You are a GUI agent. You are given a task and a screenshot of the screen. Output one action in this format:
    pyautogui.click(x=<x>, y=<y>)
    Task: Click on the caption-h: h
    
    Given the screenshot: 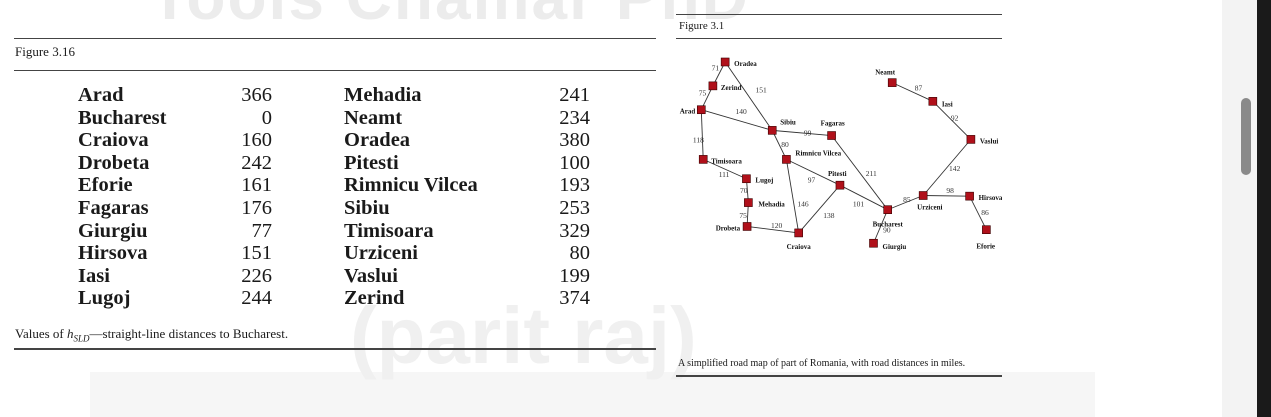 What is the action you would take?
    pyautogui.click(x=70, y=333)
    